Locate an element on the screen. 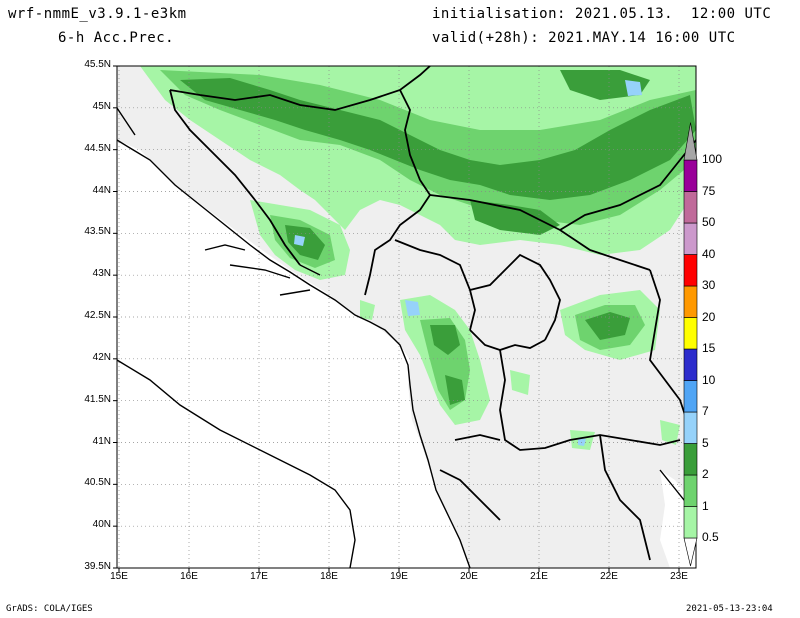 This screenshot has height=618, width=800. latitude-label: 41N is located at coordinates (101, 441).